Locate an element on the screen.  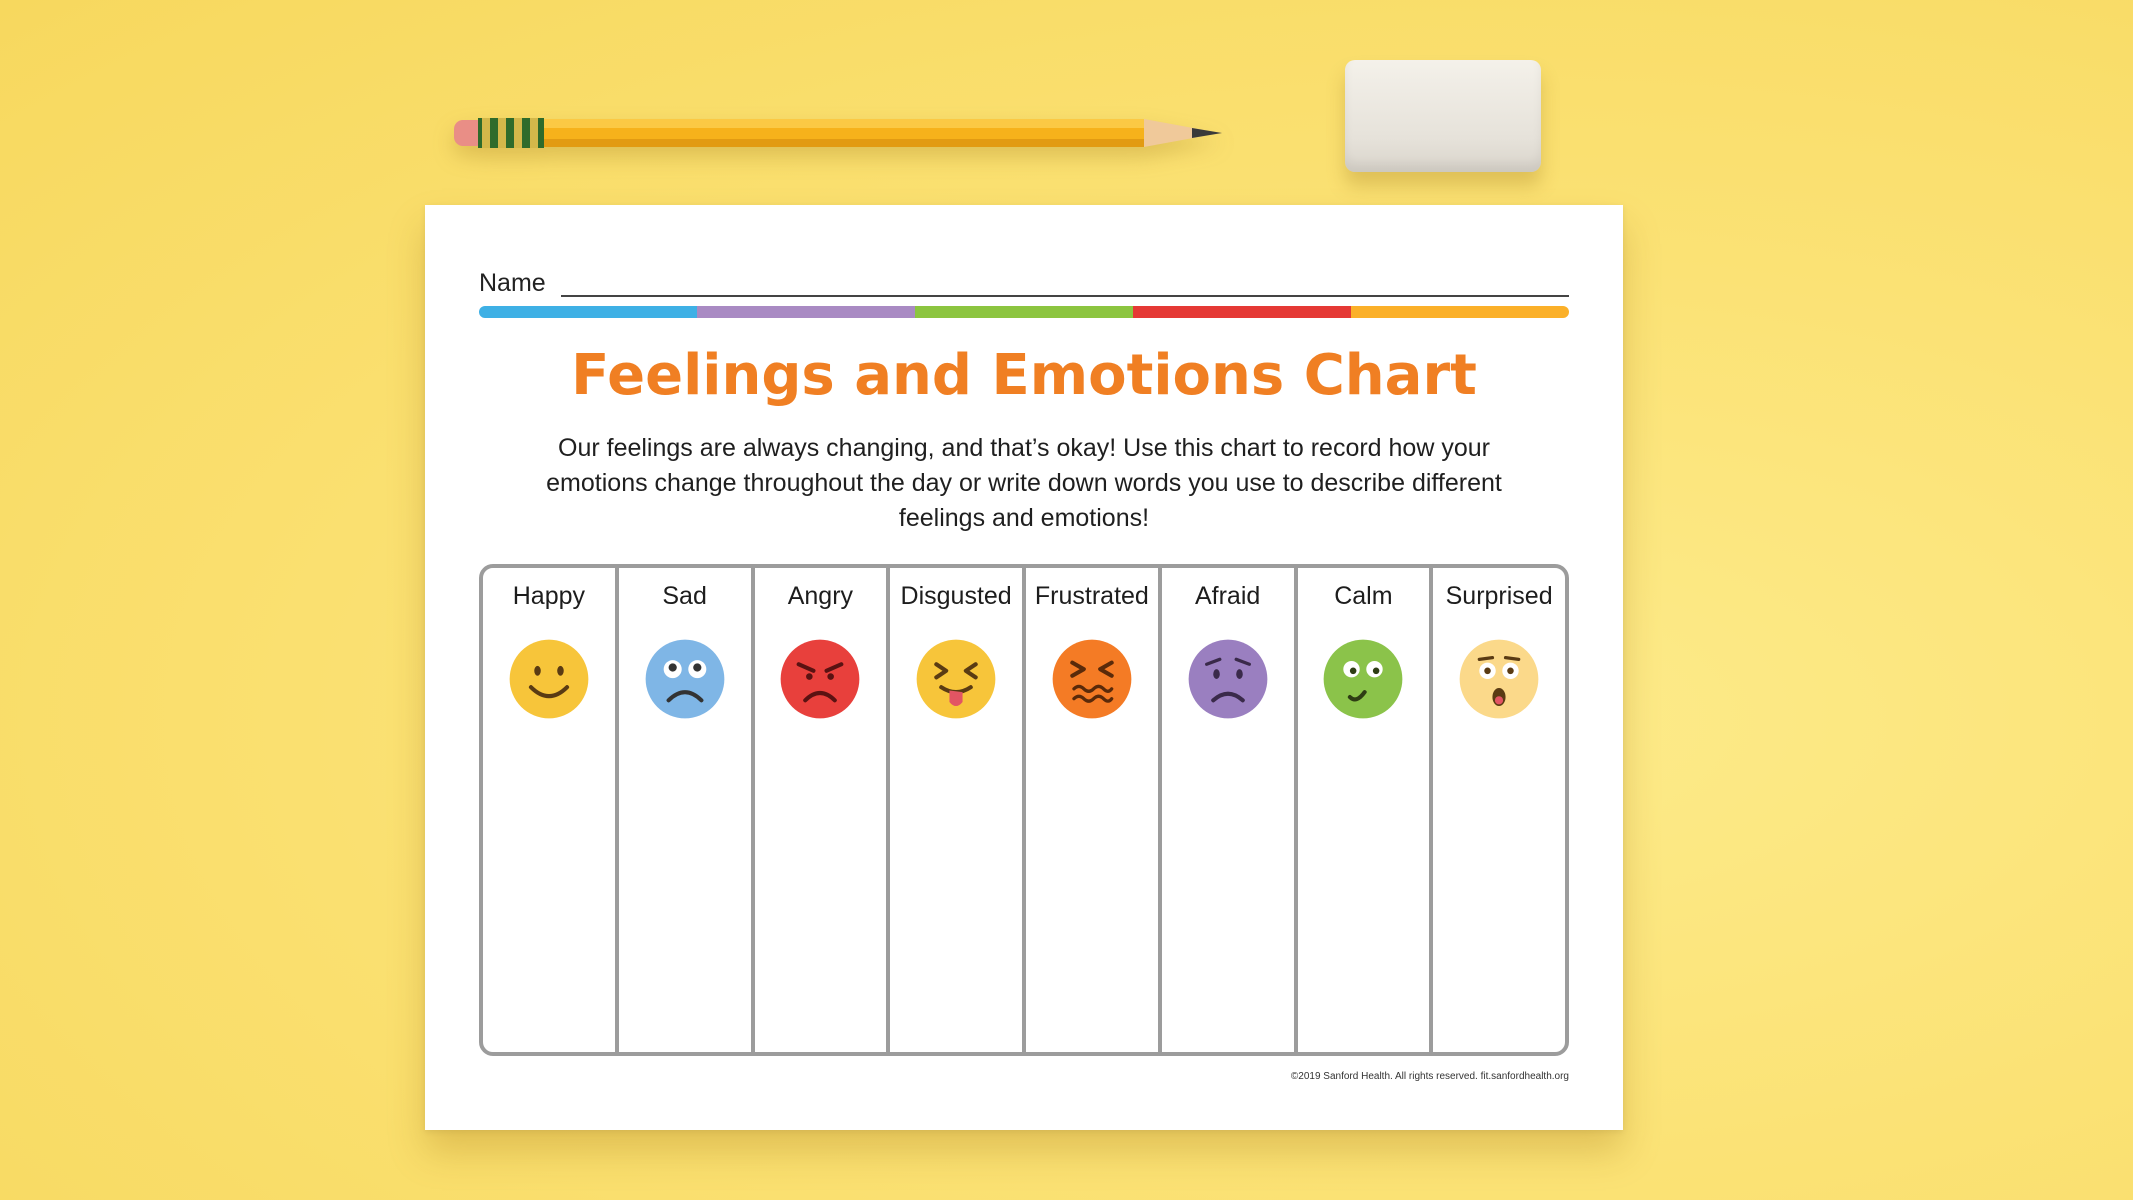
angry-face-icon is located at coordinates (820, 679).